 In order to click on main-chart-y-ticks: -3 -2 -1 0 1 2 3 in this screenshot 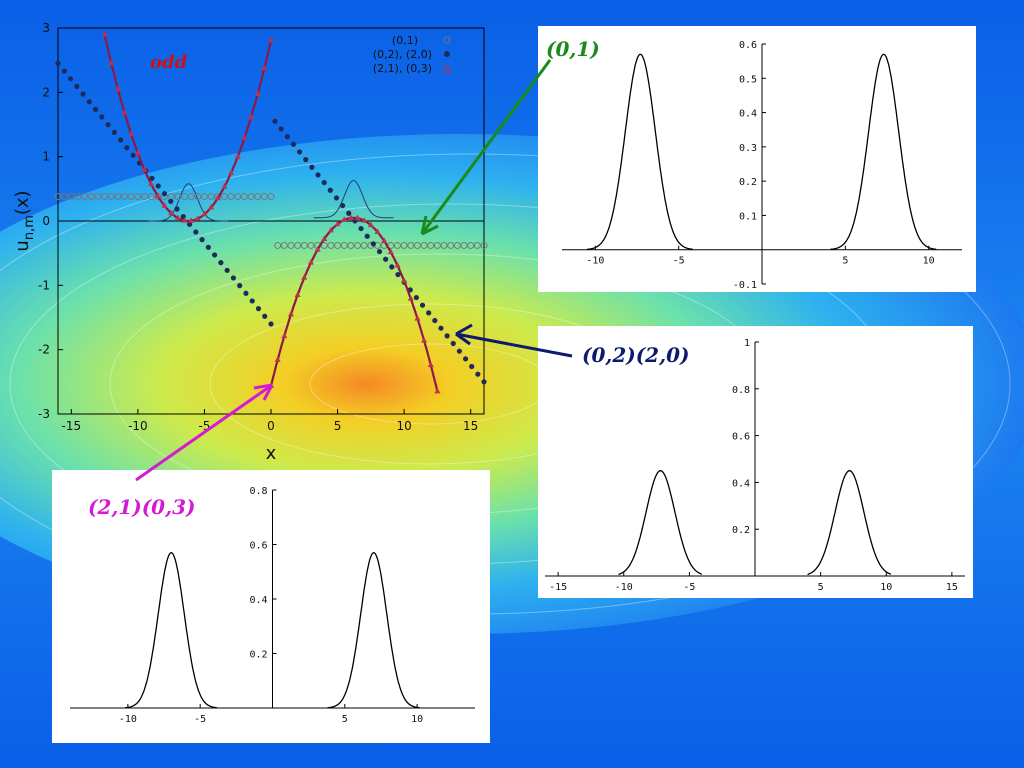, I will do `click(50, 221)`.